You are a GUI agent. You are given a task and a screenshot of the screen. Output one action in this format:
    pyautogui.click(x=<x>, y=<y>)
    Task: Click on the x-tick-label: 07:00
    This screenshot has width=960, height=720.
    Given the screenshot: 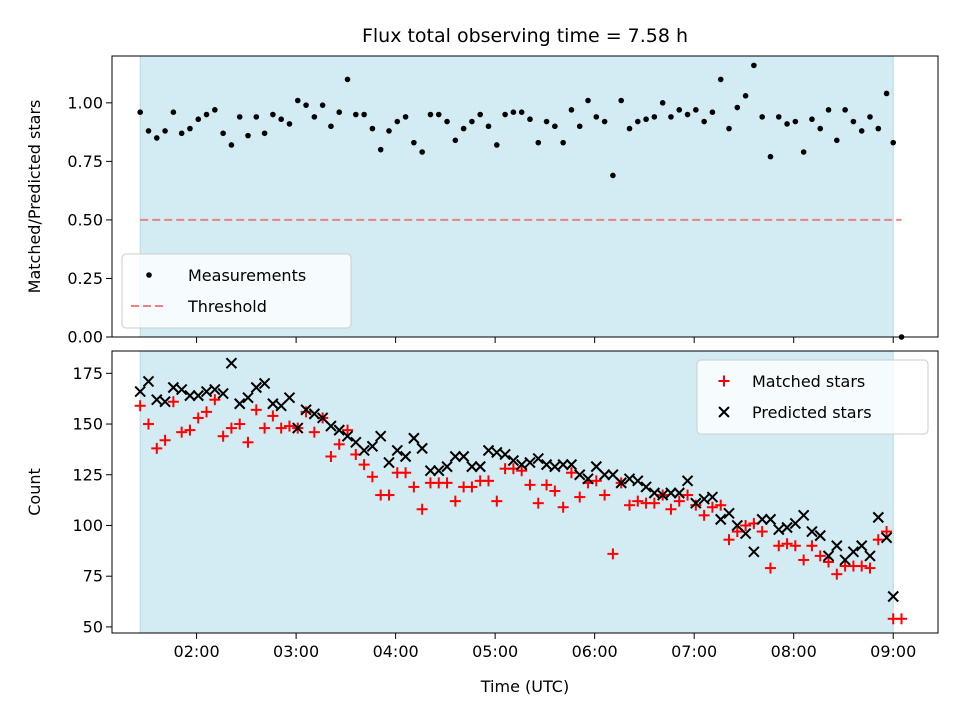 What is the action you would take?
    pyautogui.click(x=694, y=651)
    